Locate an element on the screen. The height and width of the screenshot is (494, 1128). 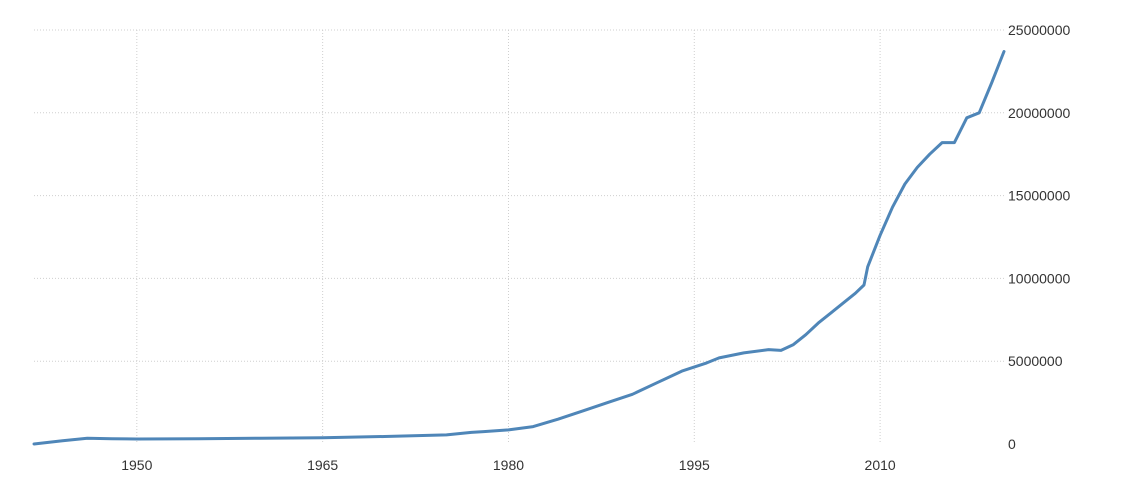
x-tick-label: 2010 is located at coordinates (880, 465).